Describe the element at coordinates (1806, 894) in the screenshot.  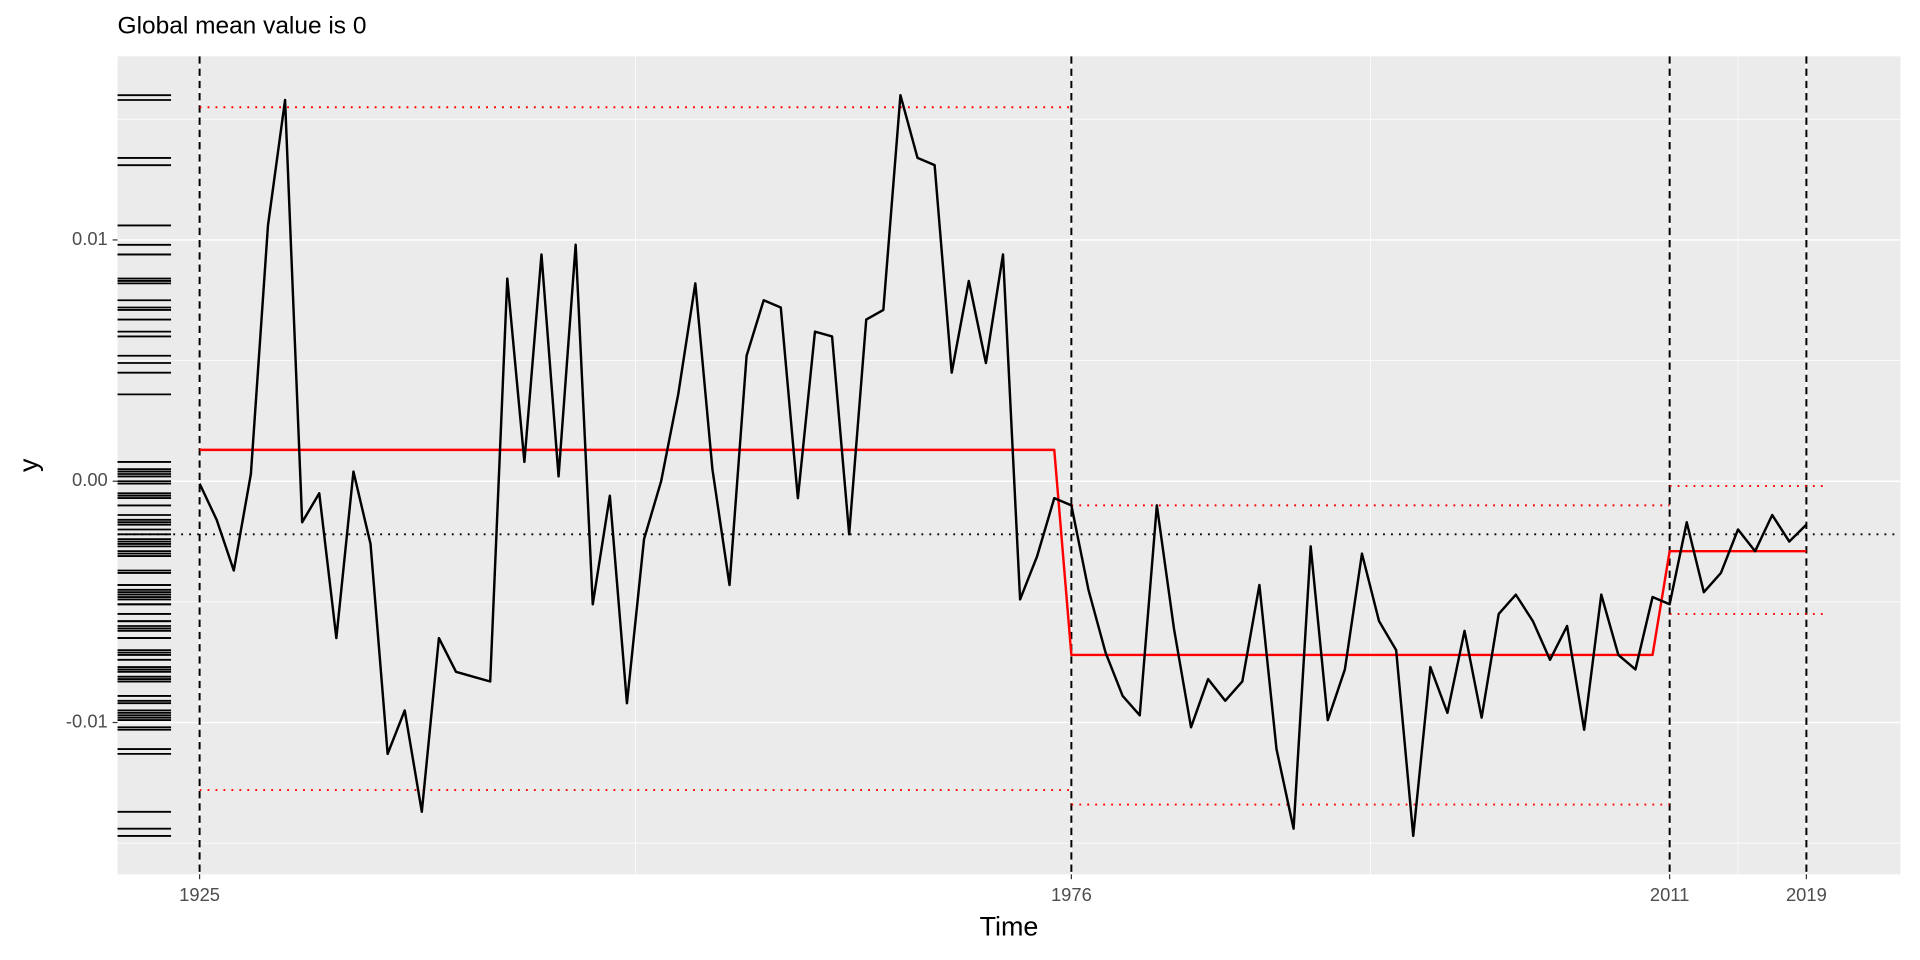
I see `x-tick-label: 2019` at that location.